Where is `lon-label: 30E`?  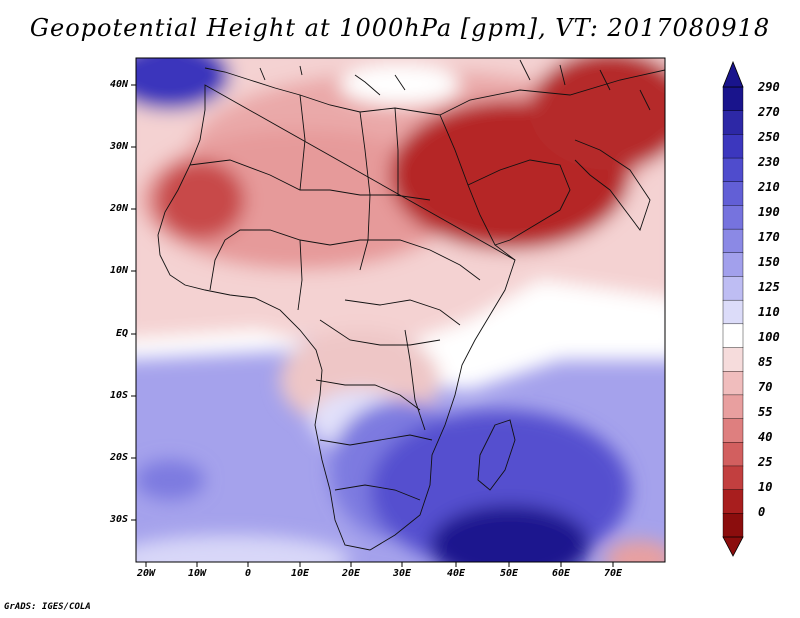 lon-label: 30E is located at coordinates (402, 573).